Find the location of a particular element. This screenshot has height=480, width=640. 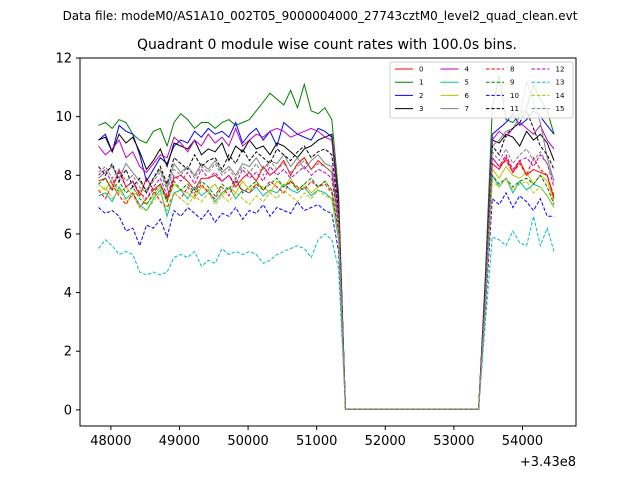

legend-label: 3 is located at coordinates (421, 109).